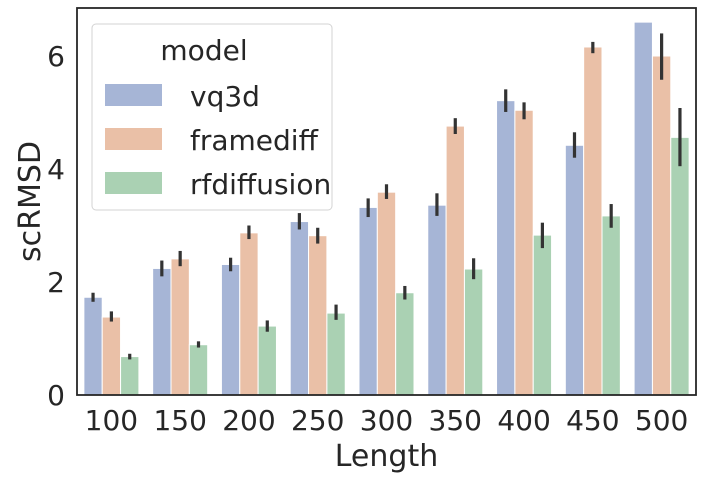 This screenshot has width=706, height=482. I want to click on y-tick-label: 0, so click(56, 395).